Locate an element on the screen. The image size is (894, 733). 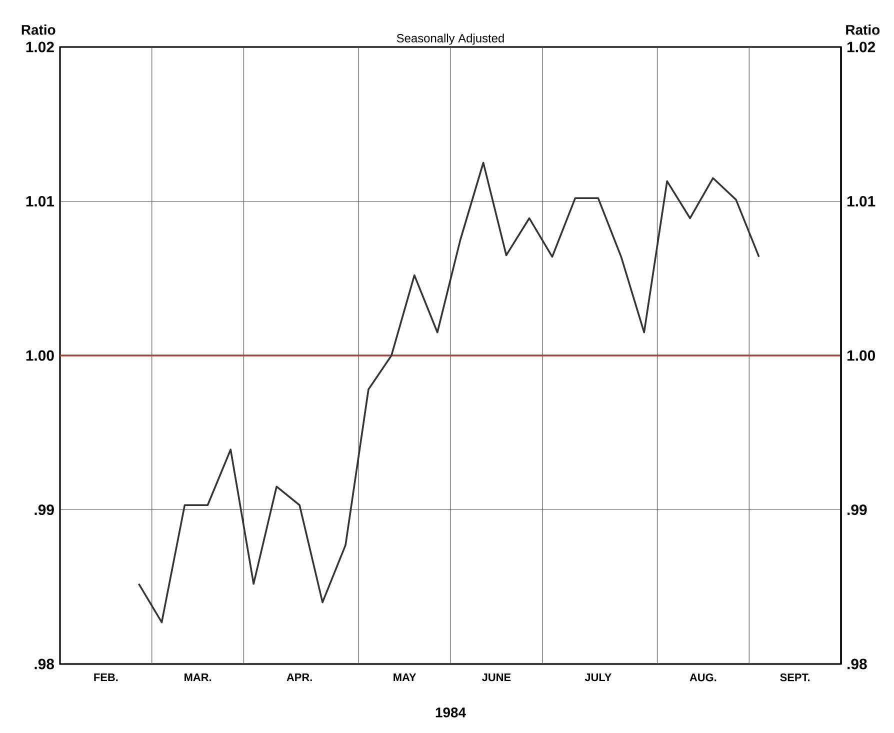
y-tick-label: 1.01 is located at coordinates (40, 201).